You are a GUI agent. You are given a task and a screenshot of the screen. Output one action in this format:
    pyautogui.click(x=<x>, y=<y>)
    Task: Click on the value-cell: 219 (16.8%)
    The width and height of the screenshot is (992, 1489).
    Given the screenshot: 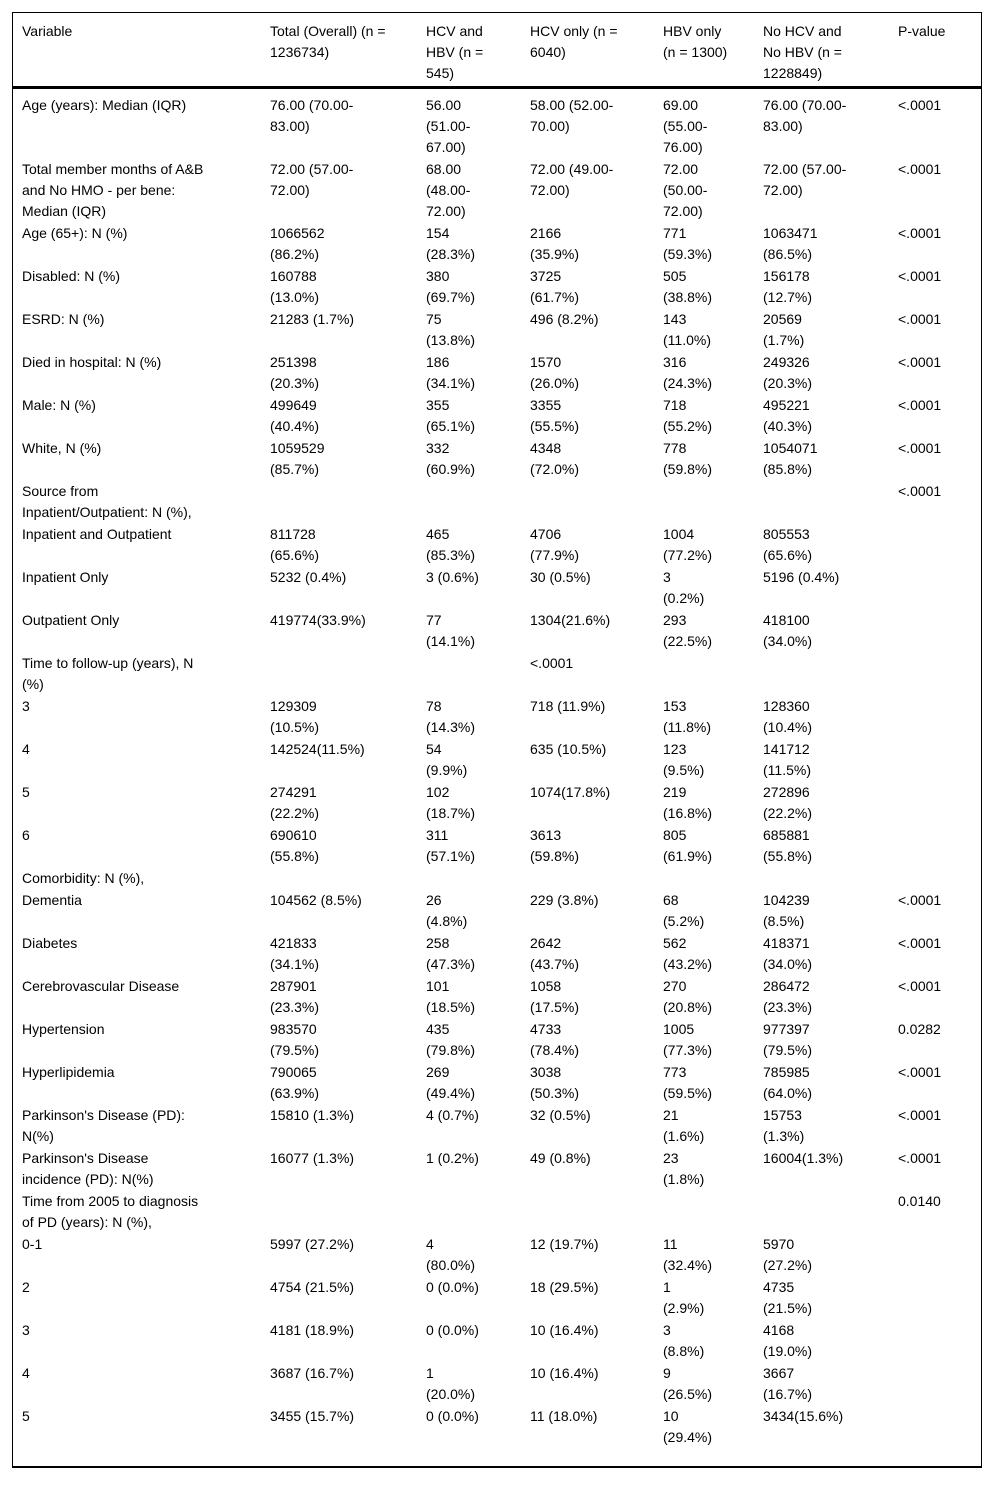 What is the action you would take?
    pyautogui.click(x=688, y=802)
    